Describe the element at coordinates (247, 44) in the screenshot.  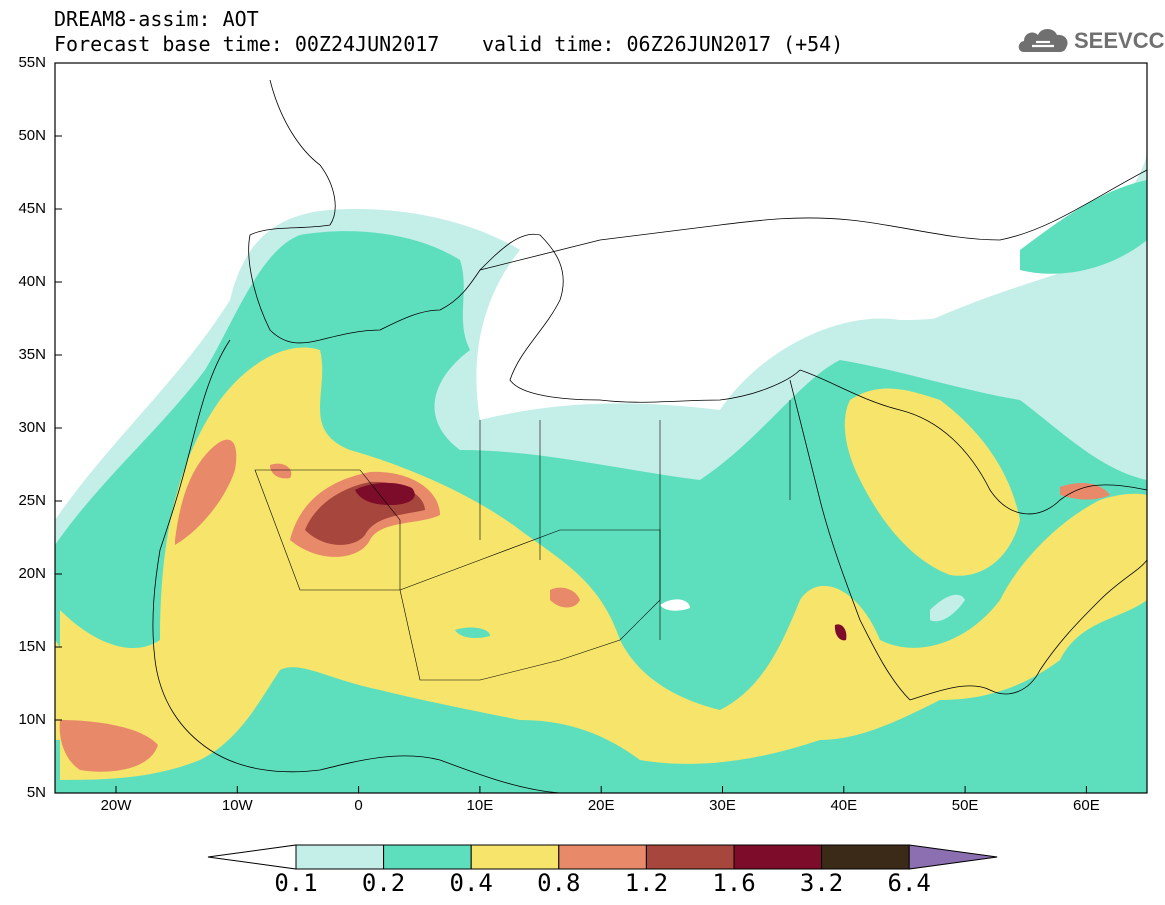
I see `forecast-base-time: Forecast base time: 00Z24JUN2017` at that location.